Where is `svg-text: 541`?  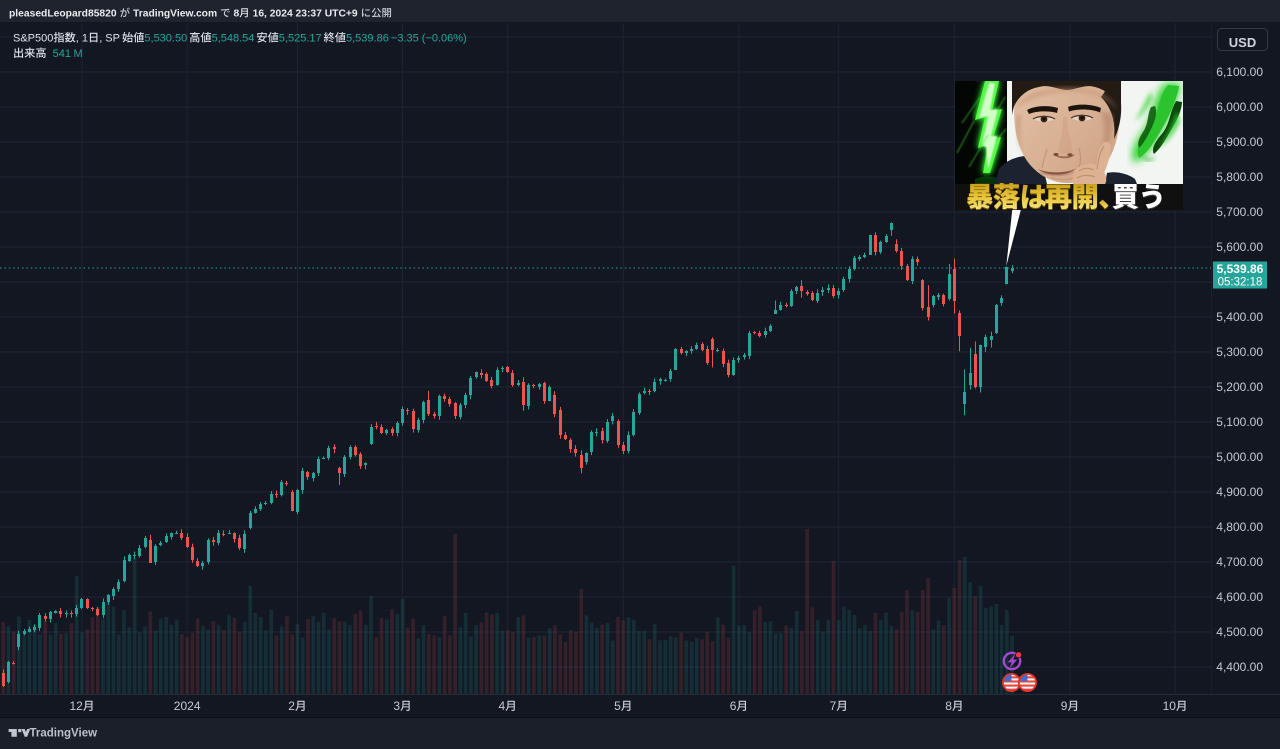 svg-text: 541 is located at coordinates (62, 54).